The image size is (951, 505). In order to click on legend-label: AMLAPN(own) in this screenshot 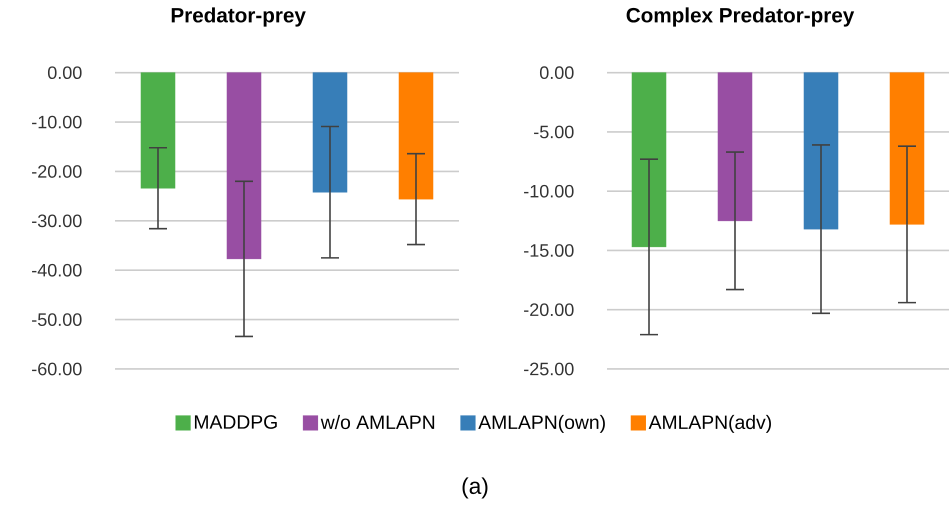, I will do `click(541, 423)`.